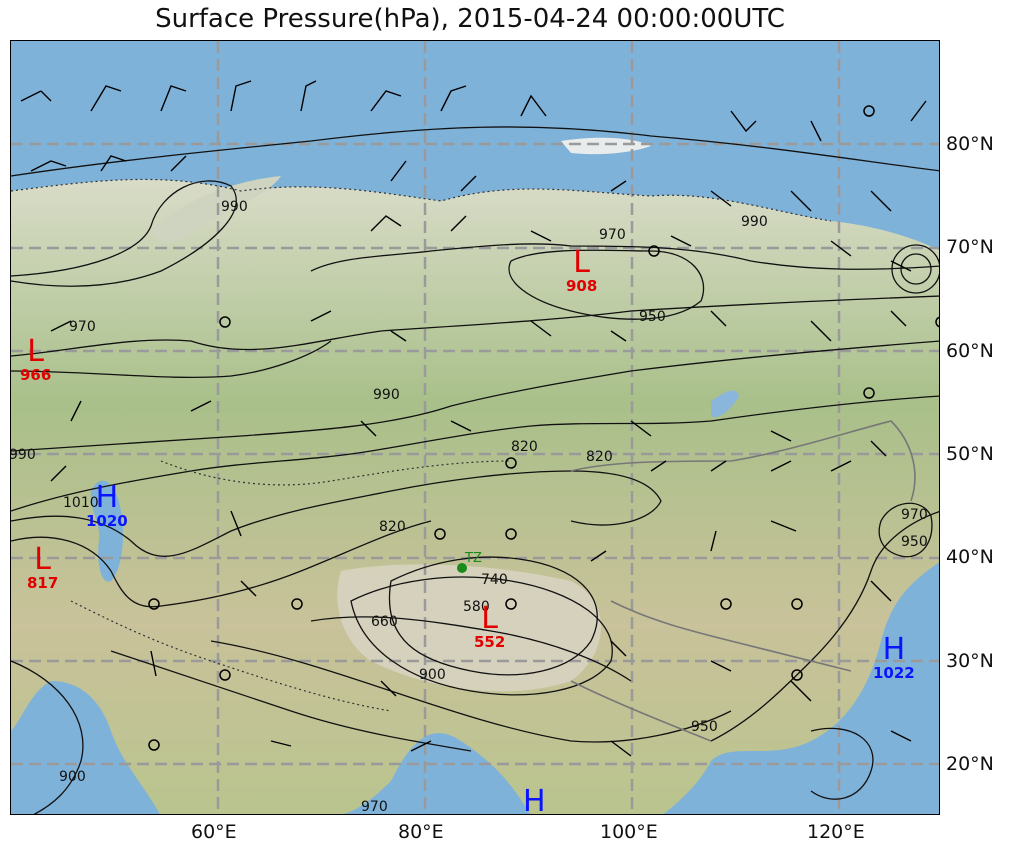  Describe the element at coordinates (43, 583) in the screenshot. I see `system-value: 817` at that location.